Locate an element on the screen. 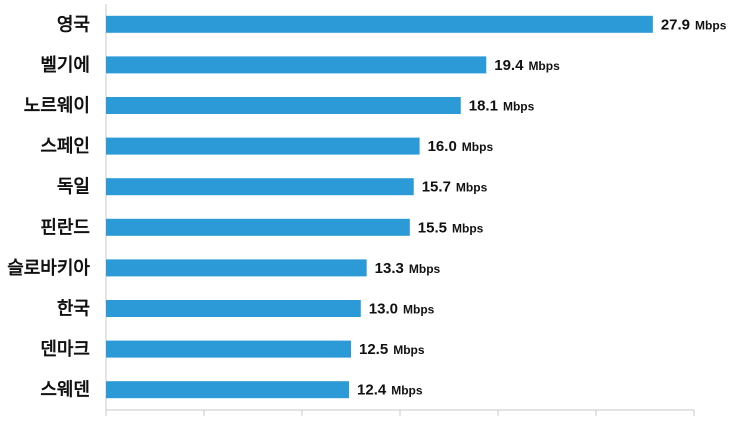 The height and width of the screenshot is (428, 734). category-label: 핀란드 is located at coordinates (65, 227).